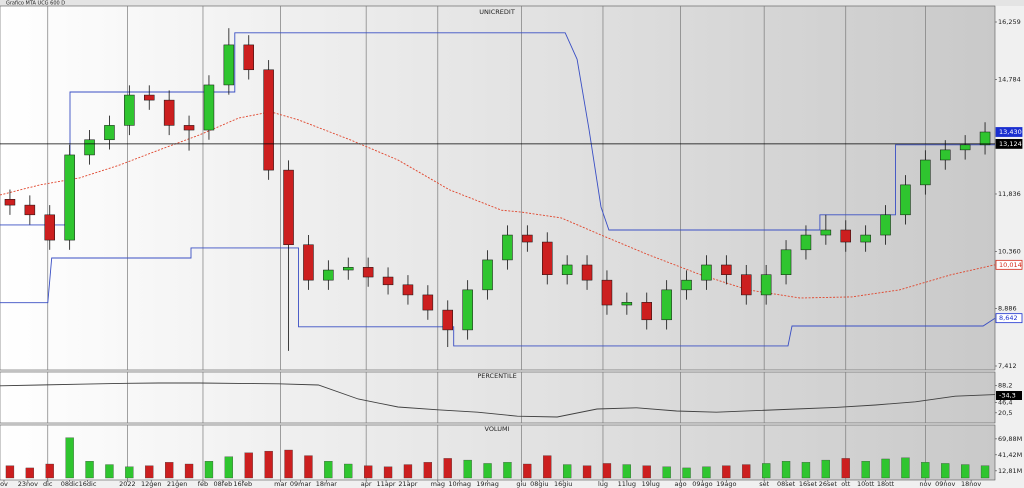  Describe the element at coordinates (1009, 194) in the screenshot. I see `y-tick-label: 11,836` at that location.